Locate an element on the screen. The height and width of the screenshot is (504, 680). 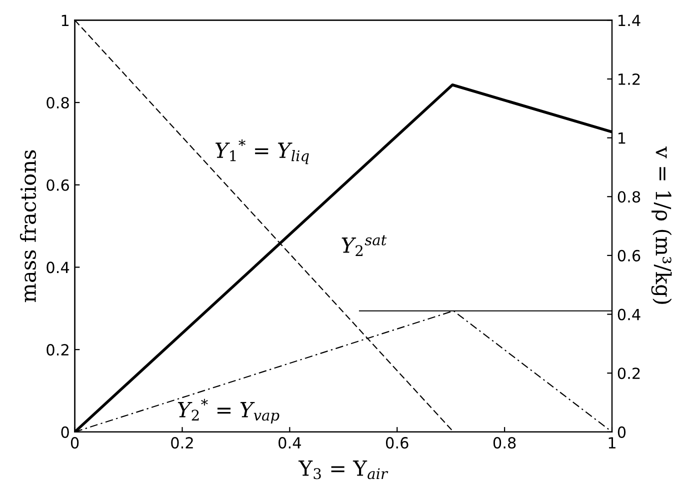
y-tick-label: 0 is located at coordinates (65, 432).